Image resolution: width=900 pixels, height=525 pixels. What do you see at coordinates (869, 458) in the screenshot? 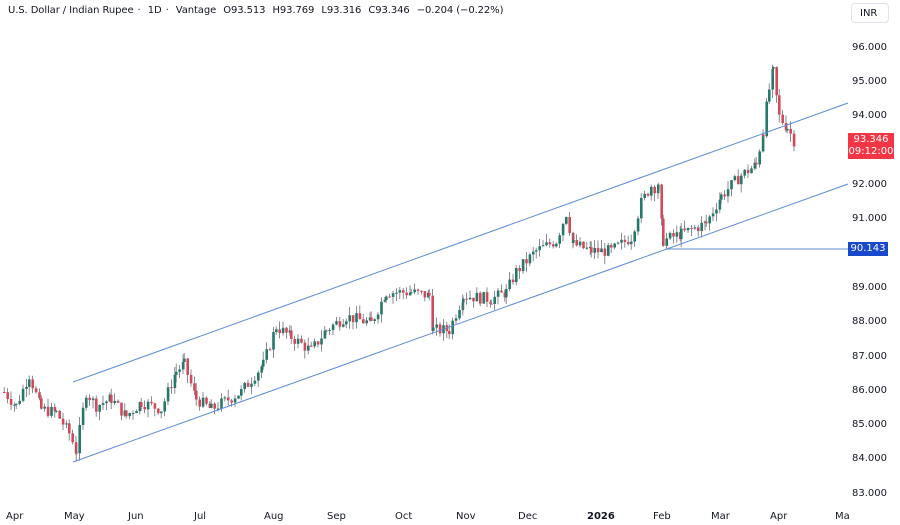
I see `y-tick-label: 84.000` at bounding box center [869, 458].